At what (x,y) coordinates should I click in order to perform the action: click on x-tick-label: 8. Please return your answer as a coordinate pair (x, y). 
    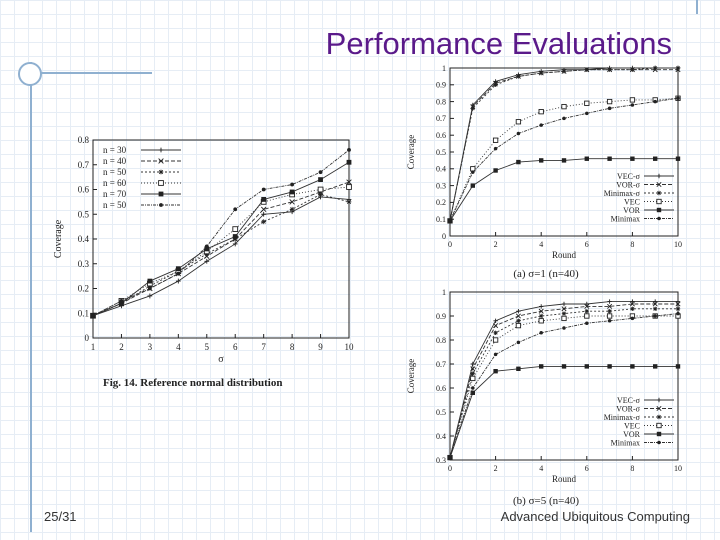
    Looking at the image, I should click on (632, 244).